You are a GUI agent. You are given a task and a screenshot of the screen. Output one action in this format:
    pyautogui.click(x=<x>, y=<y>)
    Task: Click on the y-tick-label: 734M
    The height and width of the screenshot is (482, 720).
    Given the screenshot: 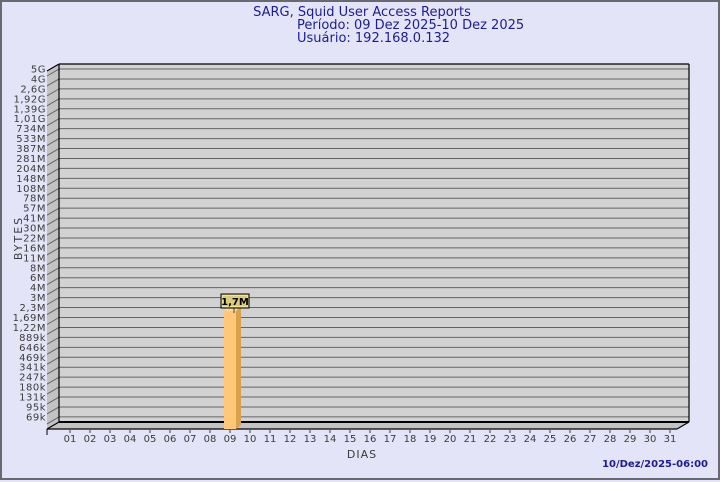 What is the action you would take?
    pyautogui.click(x=31, y=129)
    